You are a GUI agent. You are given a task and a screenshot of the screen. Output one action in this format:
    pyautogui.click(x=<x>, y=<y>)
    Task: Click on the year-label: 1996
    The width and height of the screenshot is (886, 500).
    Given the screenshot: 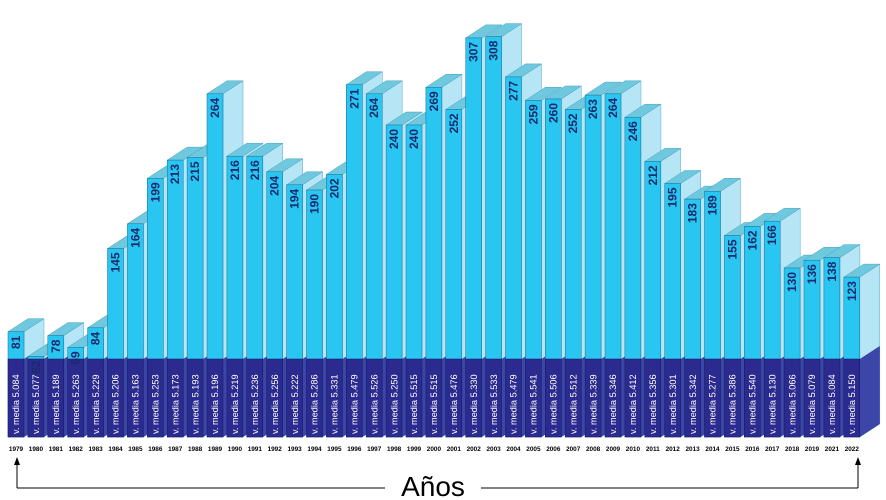 What is the action you would take?
    pyautogui.click(x=354, y=449)
    